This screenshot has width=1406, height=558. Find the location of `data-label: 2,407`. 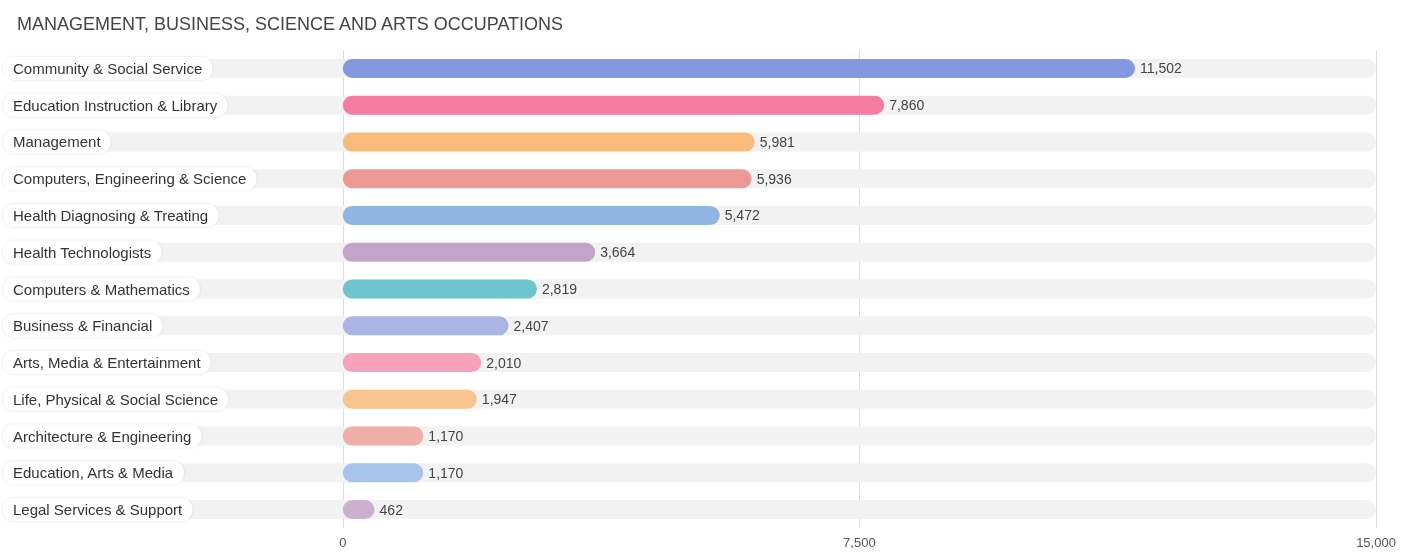

data-label: 2,407 is located at coordinates (531, 325).